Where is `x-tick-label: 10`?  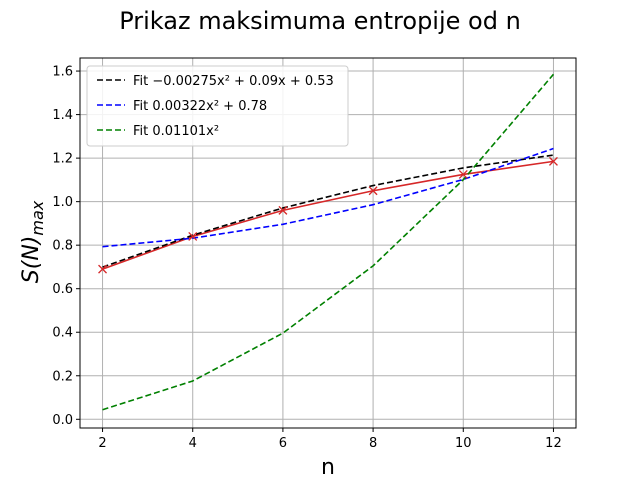
x-tick-label: 10 is located at coordinates (463, 443).